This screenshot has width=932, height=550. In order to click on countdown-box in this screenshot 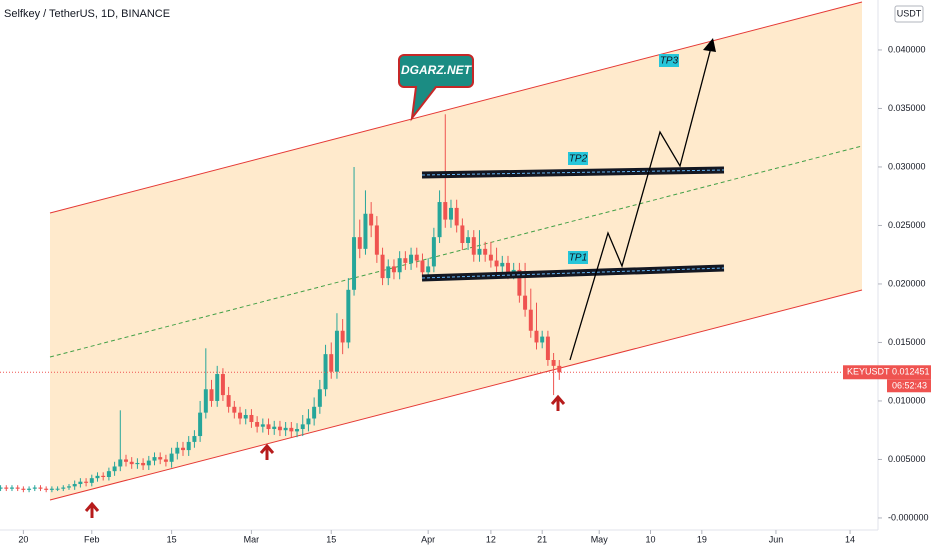, I will do `click(909, 386)`.